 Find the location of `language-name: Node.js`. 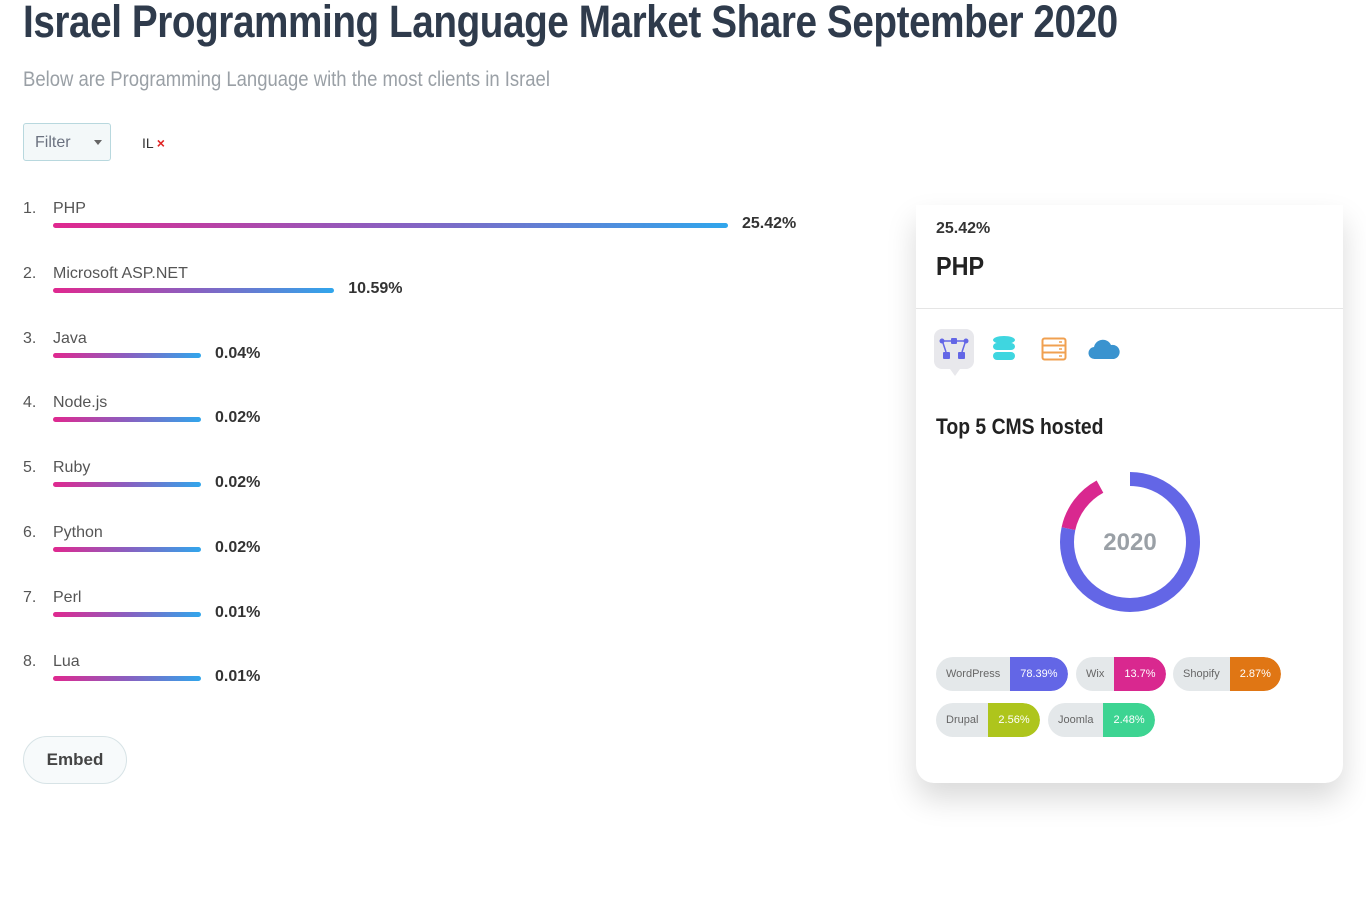

language-name: Node.js is located at coordinates (80, 402).